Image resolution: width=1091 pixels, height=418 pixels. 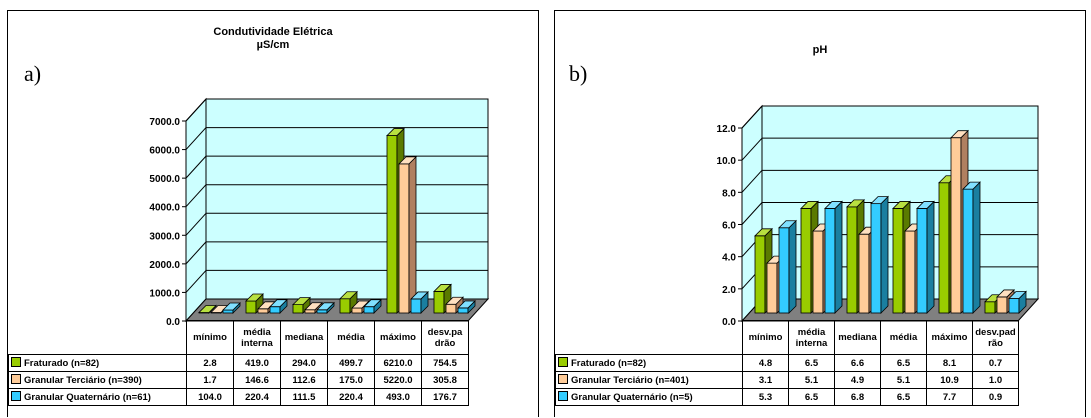 I want to click on data-label: 1.0, so click(x=995, y=380).